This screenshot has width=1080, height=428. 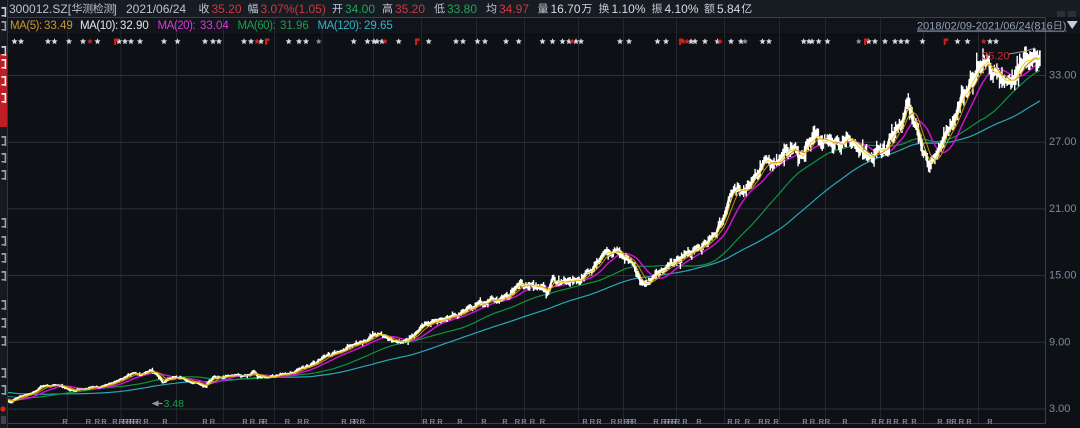 What do you see at coordinates (177, 26) in the screenshot?
I see `svg-text: MA(20):` at bounding box center [177, 26].